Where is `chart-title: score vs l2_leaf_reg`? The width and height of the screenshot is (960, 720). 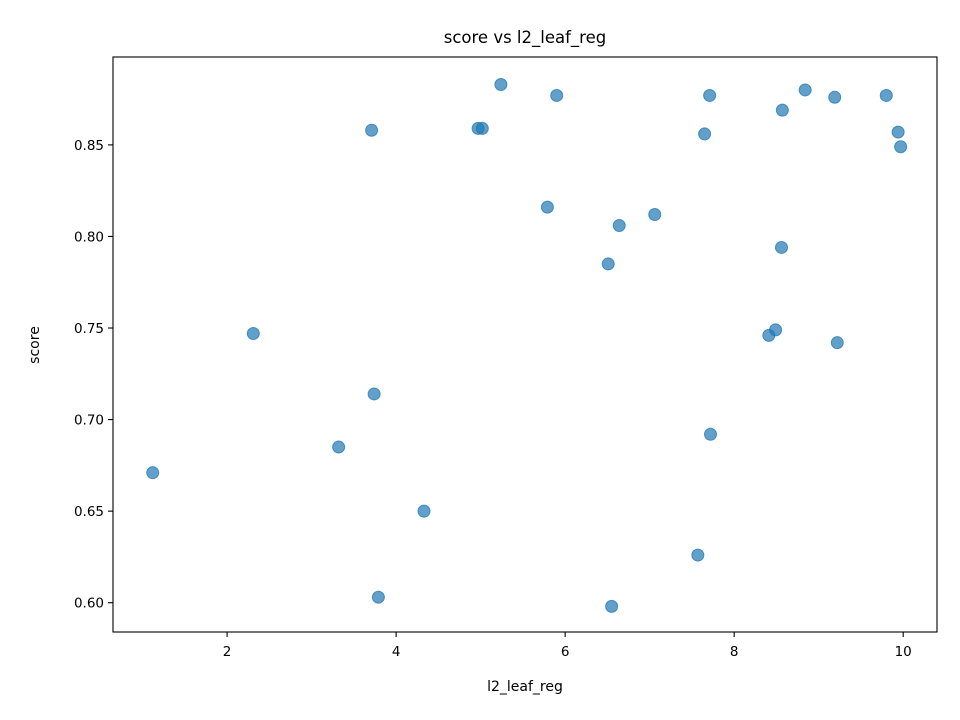 chart-title: score vs l2_leaf_reg is located at coordinates (525, 38).